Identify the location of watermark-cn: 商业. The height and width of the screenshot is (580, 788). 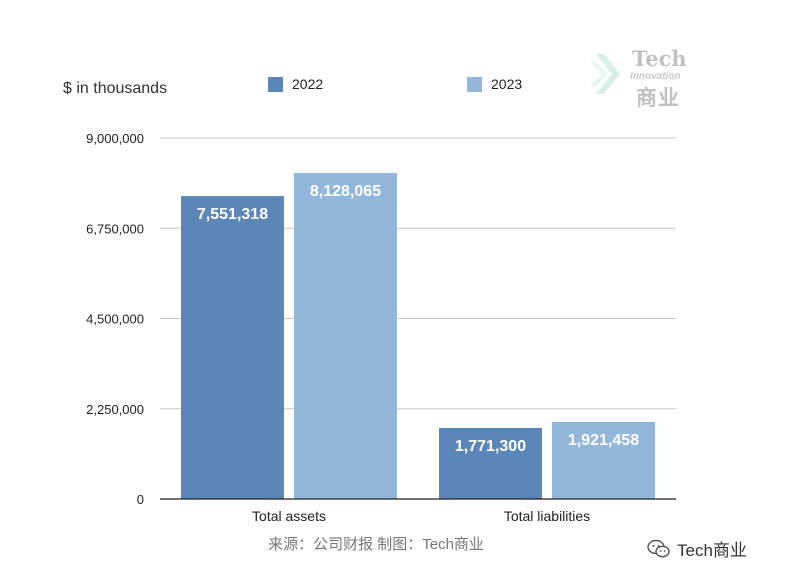
(658, 98).